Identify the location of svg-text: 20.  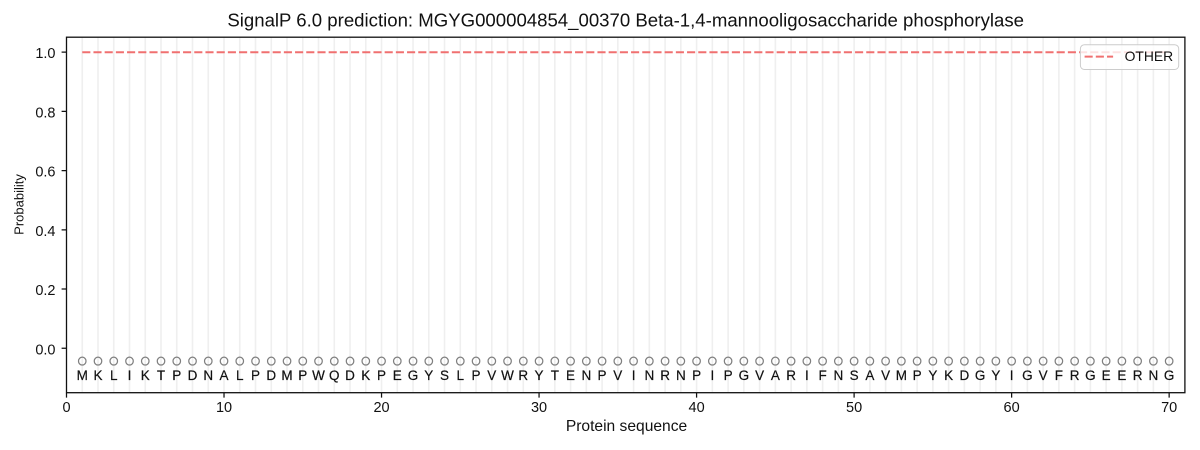
(381, 408).